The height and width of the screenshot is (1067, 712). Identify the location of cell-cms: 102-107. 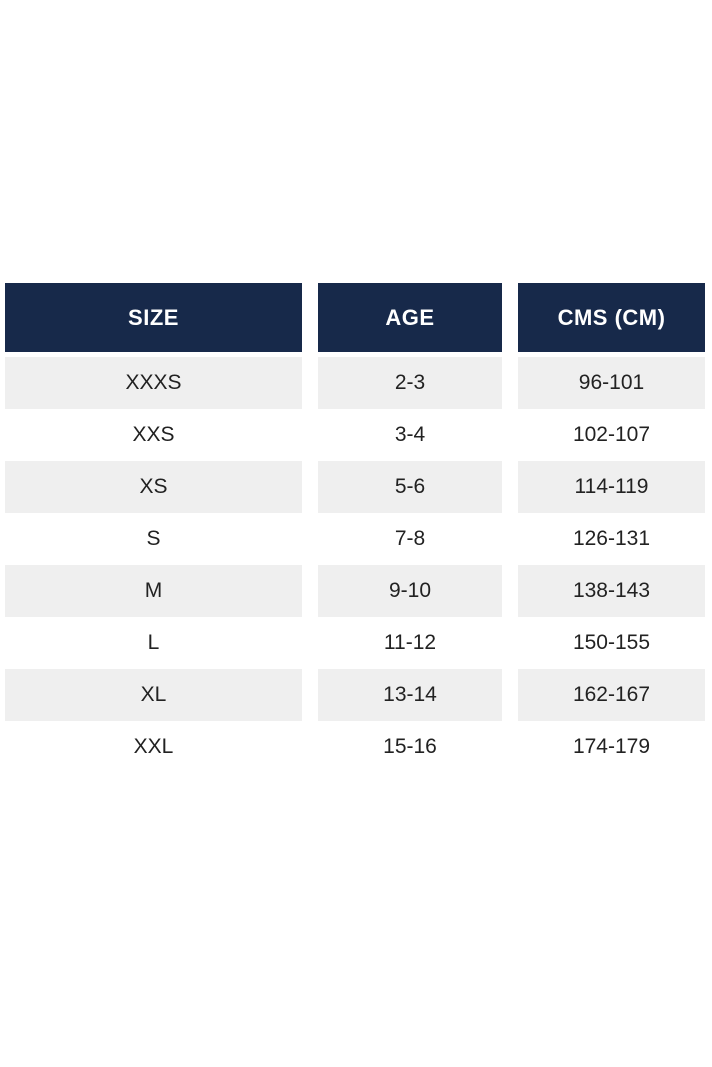
(611, 435).